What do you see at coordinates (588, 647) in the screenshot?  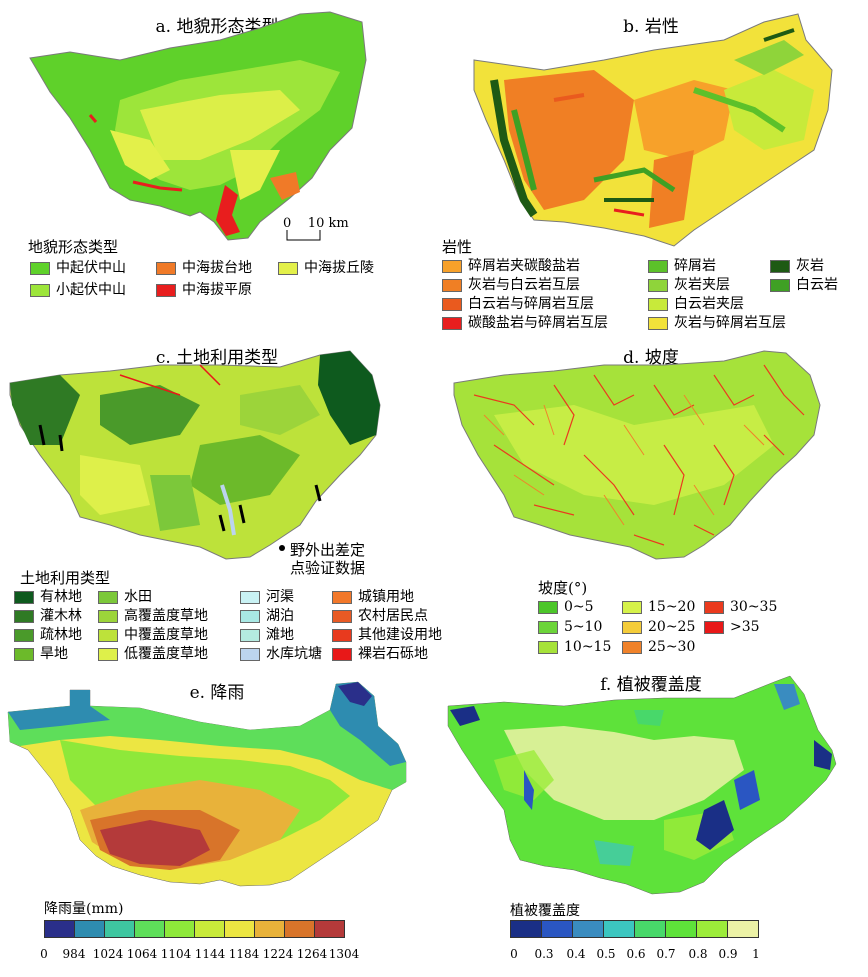 I see `legend-label: 10~15` at bounding box center [588, 647].